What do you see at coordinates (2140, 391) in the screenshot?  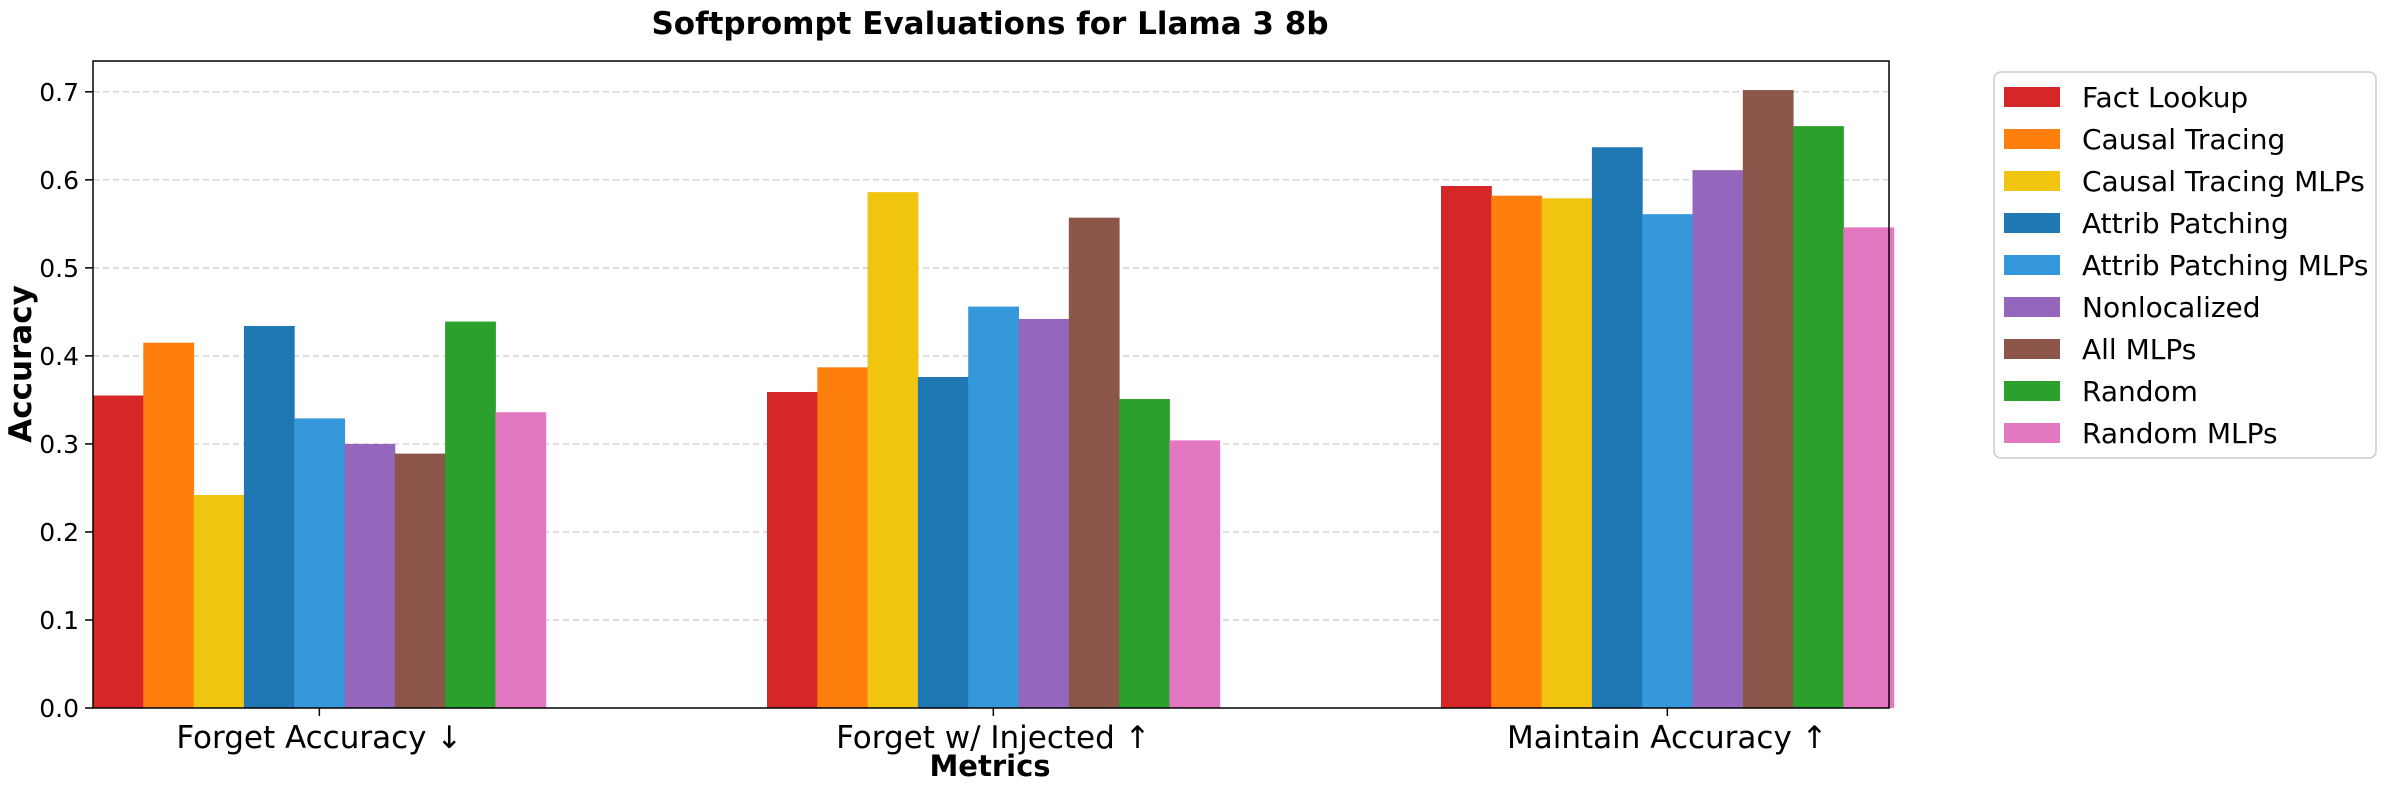 I see `legend-label: Random` at bounding box center [2140, 391].